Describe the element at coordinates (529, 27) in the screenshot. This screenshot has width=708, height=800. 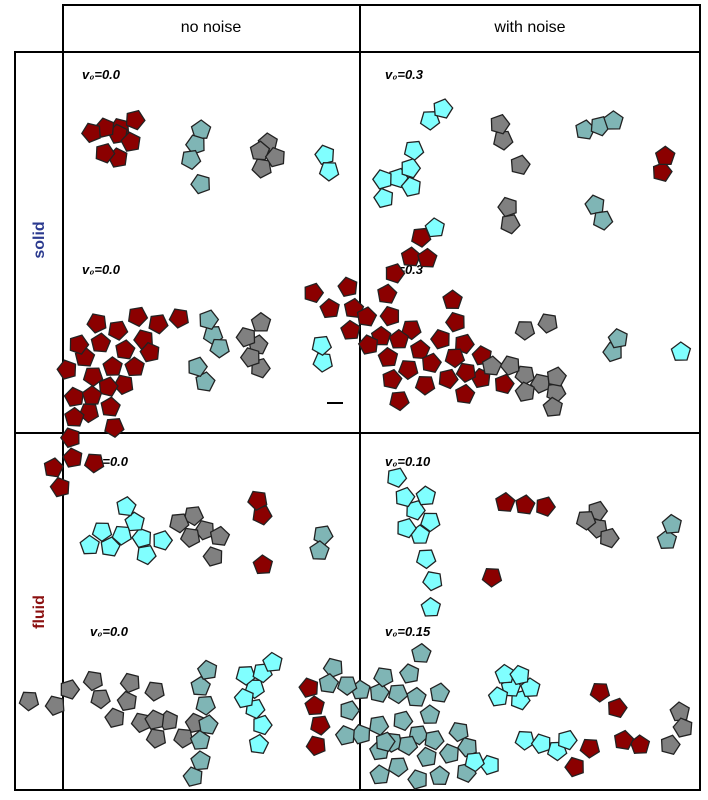
I see `column-header: with noise` at that location.